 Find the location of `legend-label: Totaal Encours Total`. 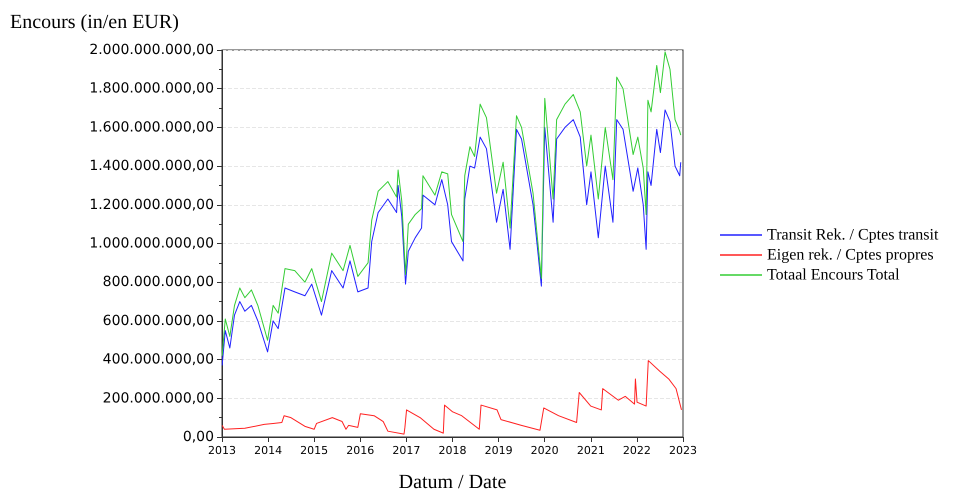

legend-label: Totaal Encours Total is located at coordinates (833, 275).